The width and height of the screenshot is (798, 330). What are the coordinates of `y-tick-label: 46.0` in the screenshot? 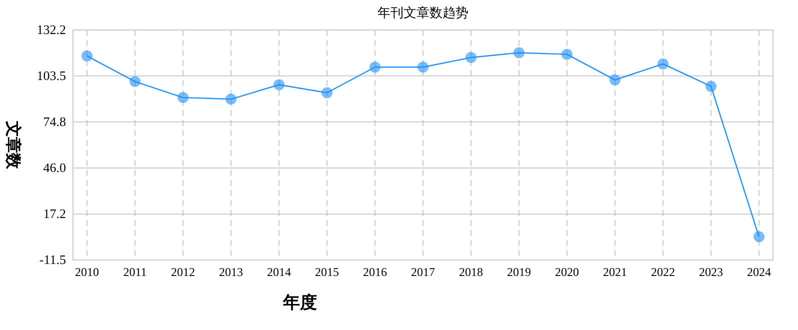 It's located at (54, 167).